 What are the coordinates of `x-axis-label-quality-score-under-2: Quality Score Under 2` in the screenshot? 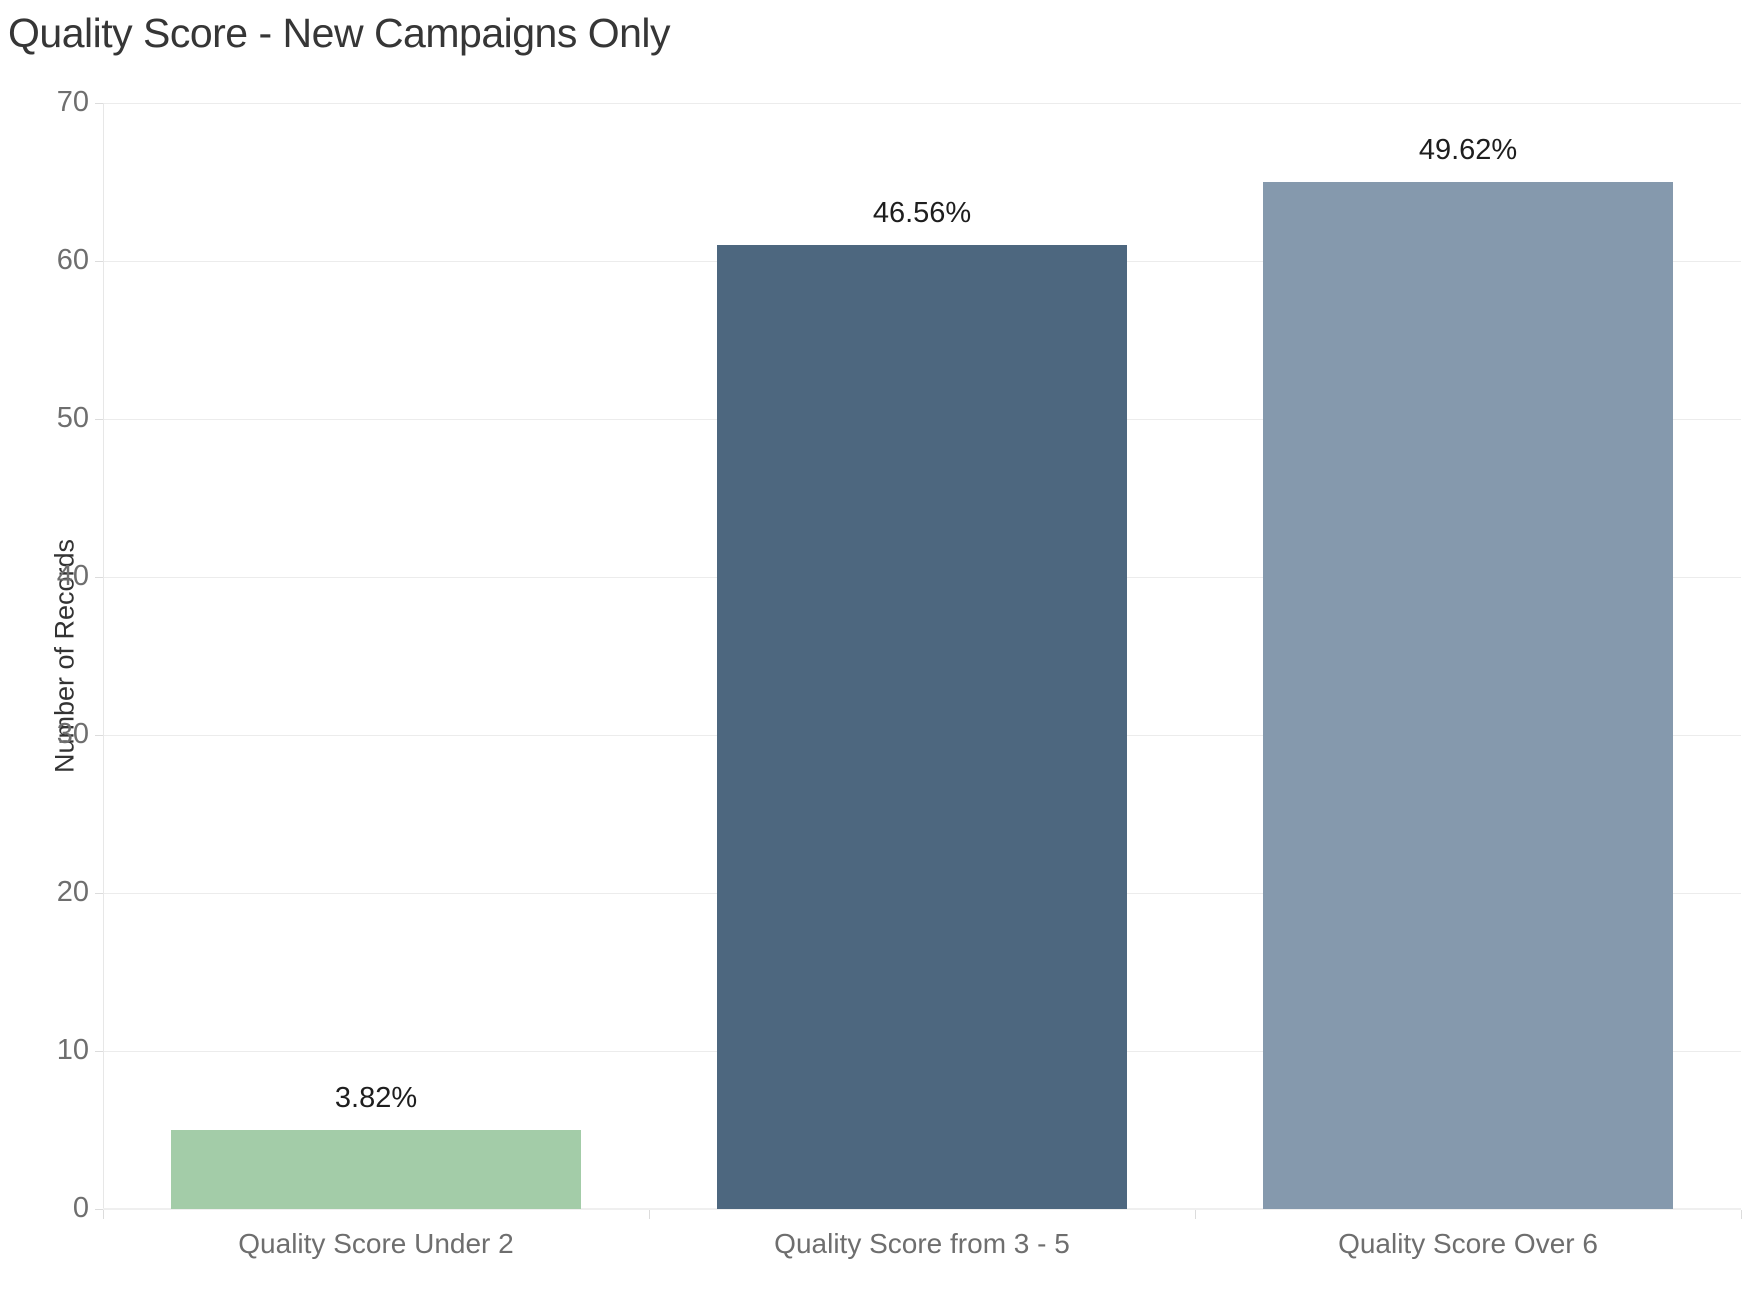 It's located at (376, 1243).